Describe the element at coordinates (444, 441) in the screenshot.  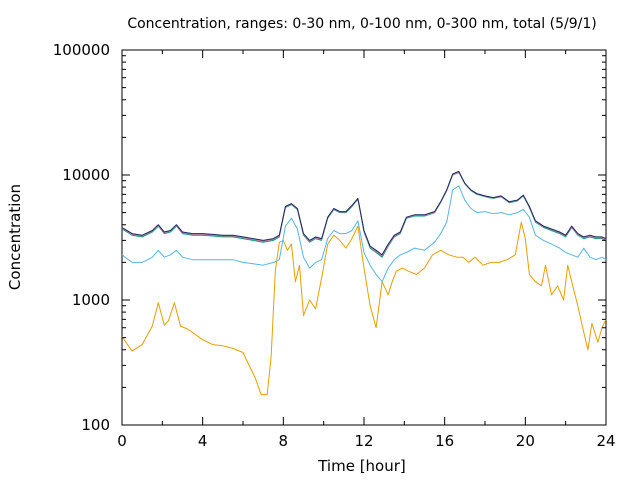
I see `x-tick-label: 16` at that location.